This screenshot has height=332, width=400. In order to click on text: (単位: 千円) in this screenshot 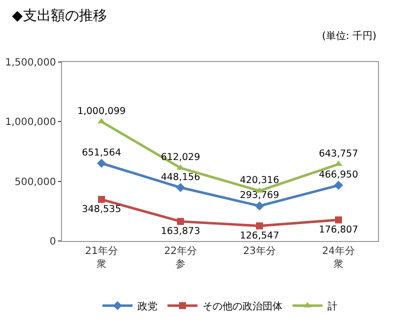, I will do `click(349, 36)`.